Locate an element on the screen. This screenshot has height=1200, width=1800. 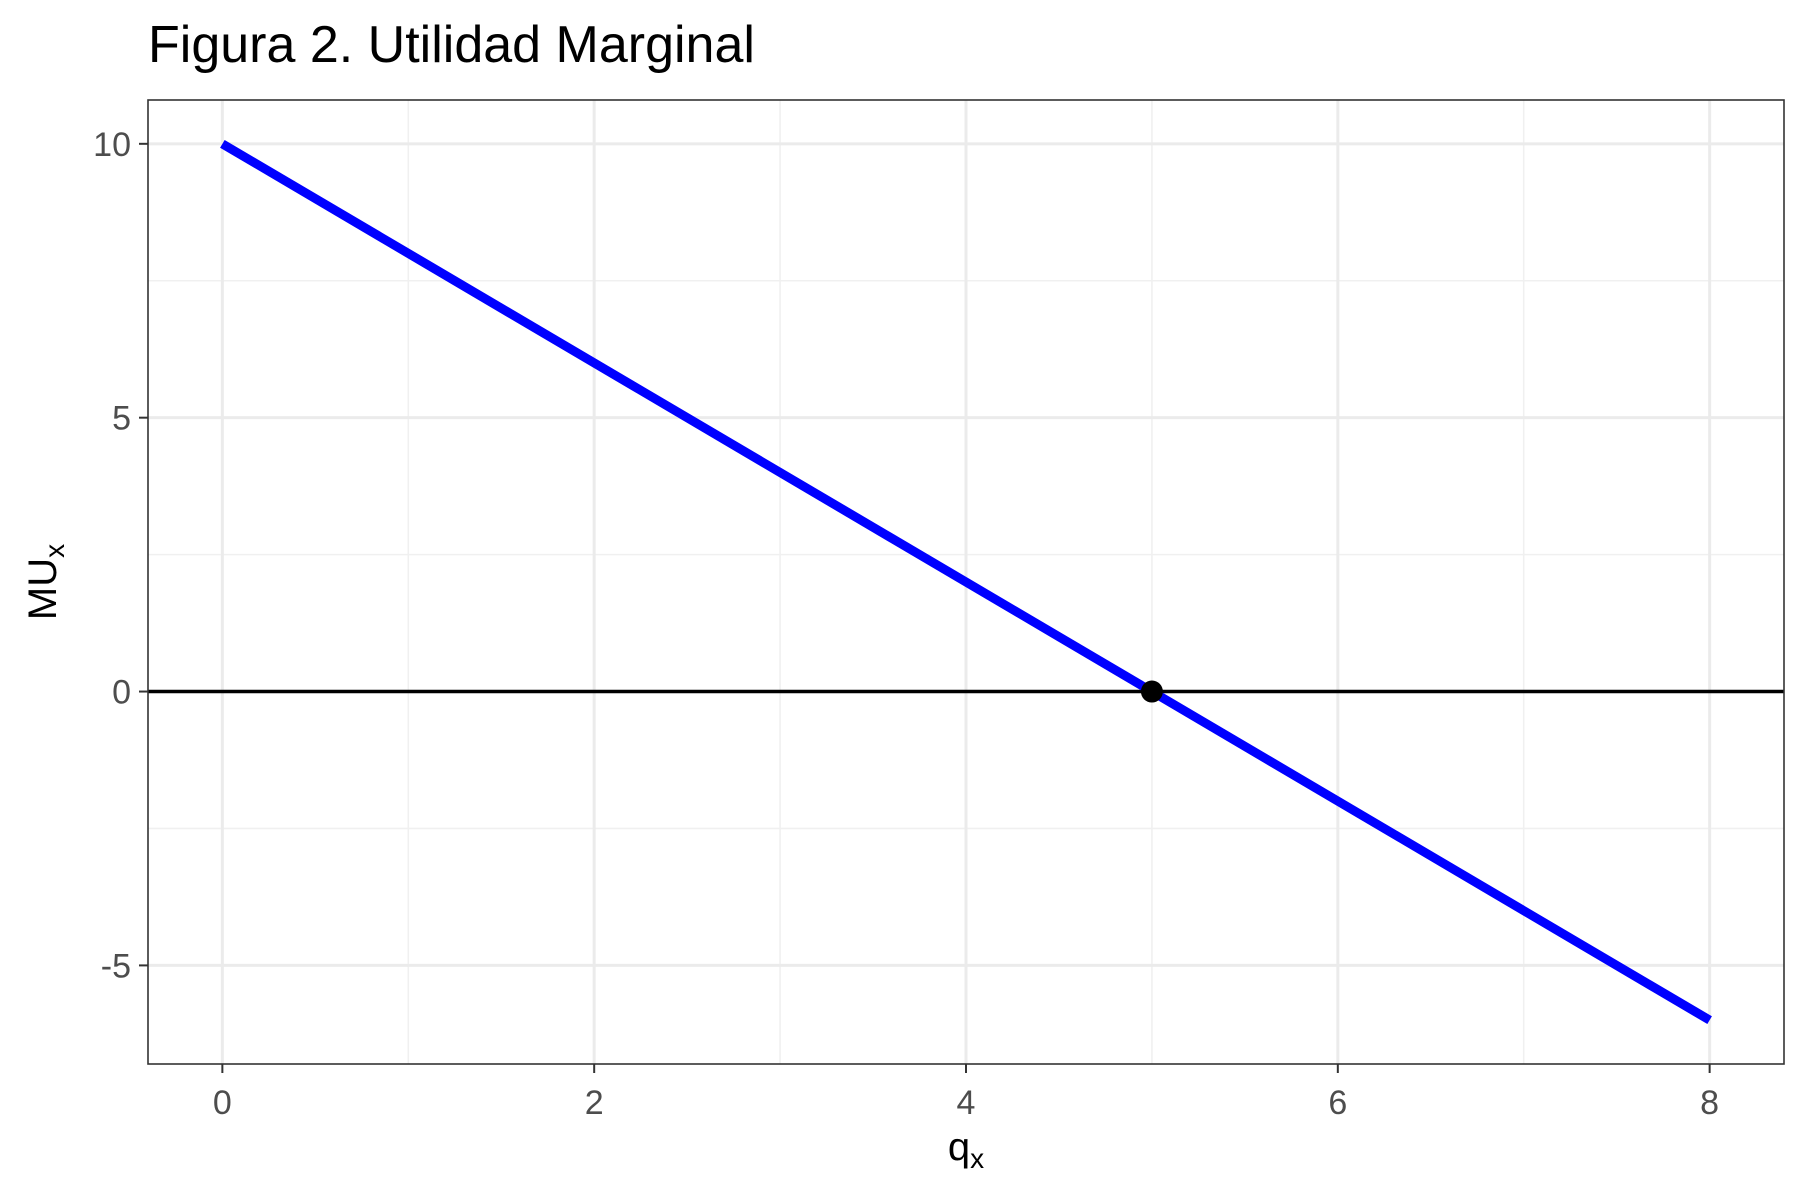
y-tick-label: -5 is located at coordinates (116, 966).